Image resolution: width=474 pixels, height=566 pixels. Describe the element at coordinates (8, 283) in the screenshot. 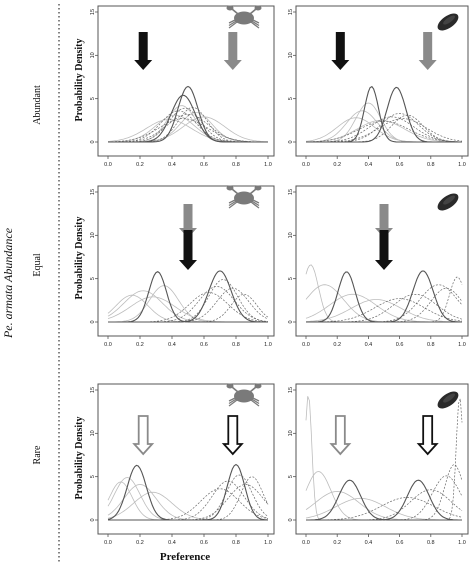

I see `side-label: Pe. armata Abundance` at that location.